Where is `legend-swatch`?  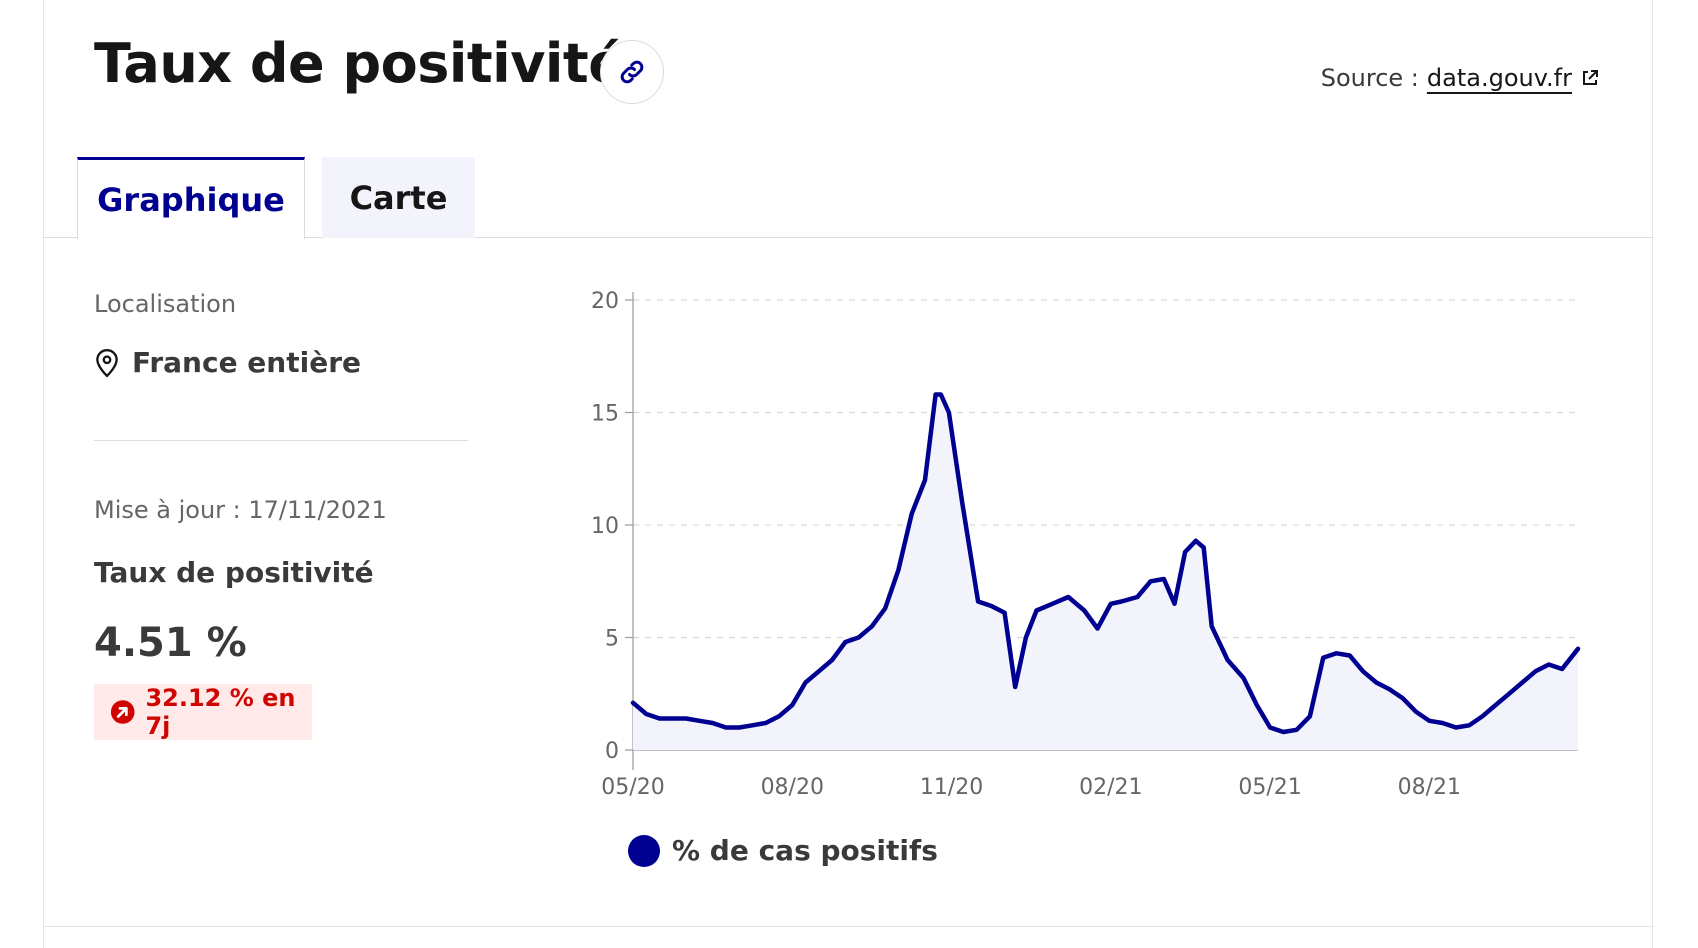
legend-swatch is located at coordinates (644, 850).